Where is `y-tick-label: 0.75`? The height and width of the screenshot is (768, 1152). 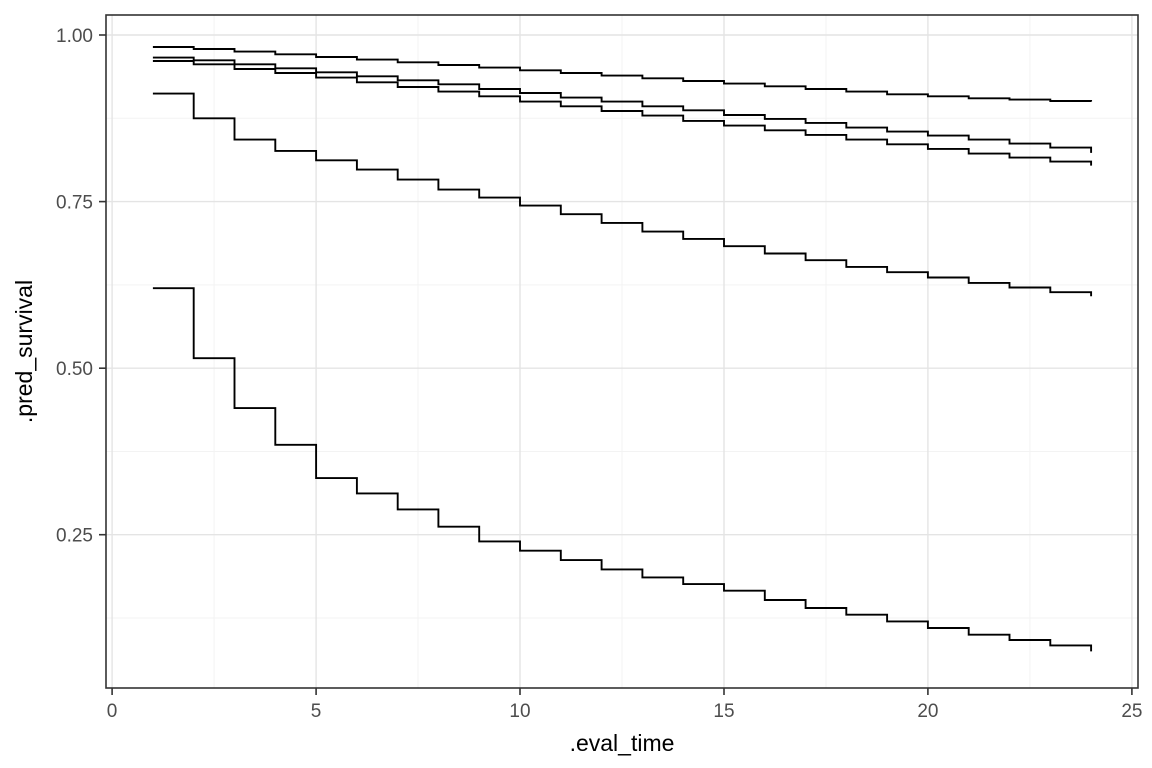 y-tick-label: 0.75 is located at coordinates (74, 203).